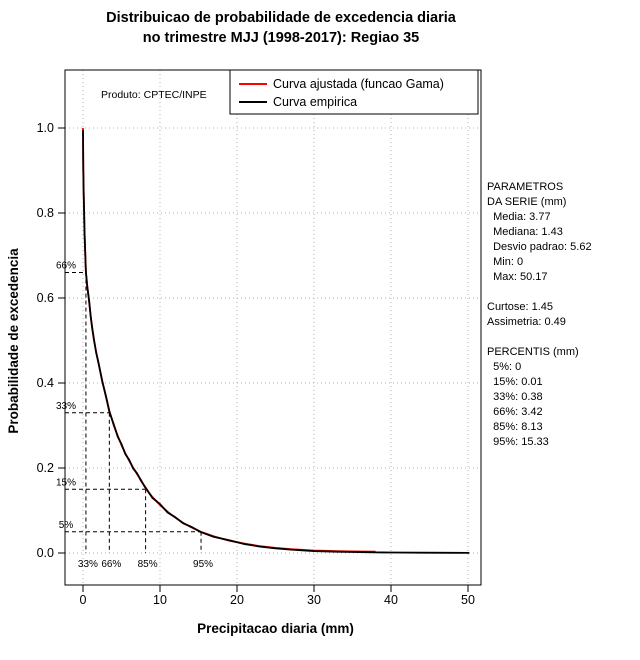  Describe the element at coordinates (533, 352) in the screenshot. I see `panel-line: PERCENTIS (mm)` at that location.